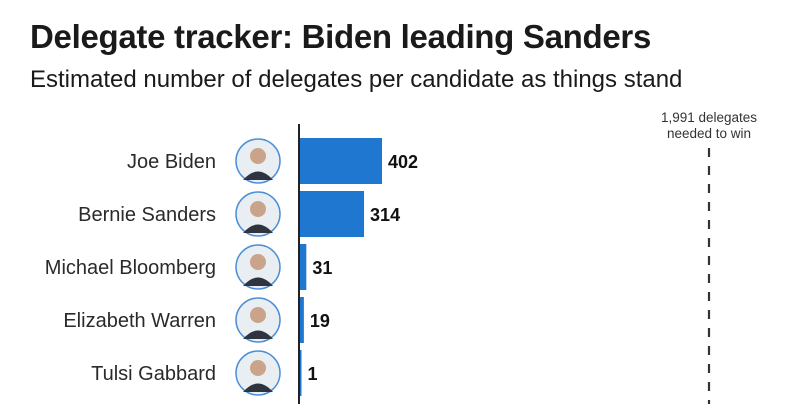 The height and width of the screenshot is (415, 801). Describe the element at coordinates (403, 162) in the screenshot. I see `value-label-joe-biden: 402` at that location.